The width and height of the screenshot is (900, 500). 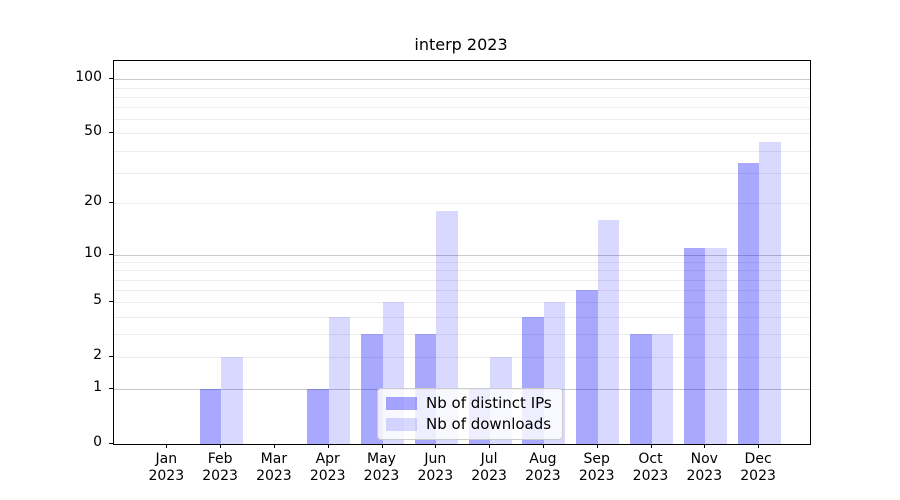 I want to click on x-tick-label-oct: Oct 2023, so click(x=651, y=468).